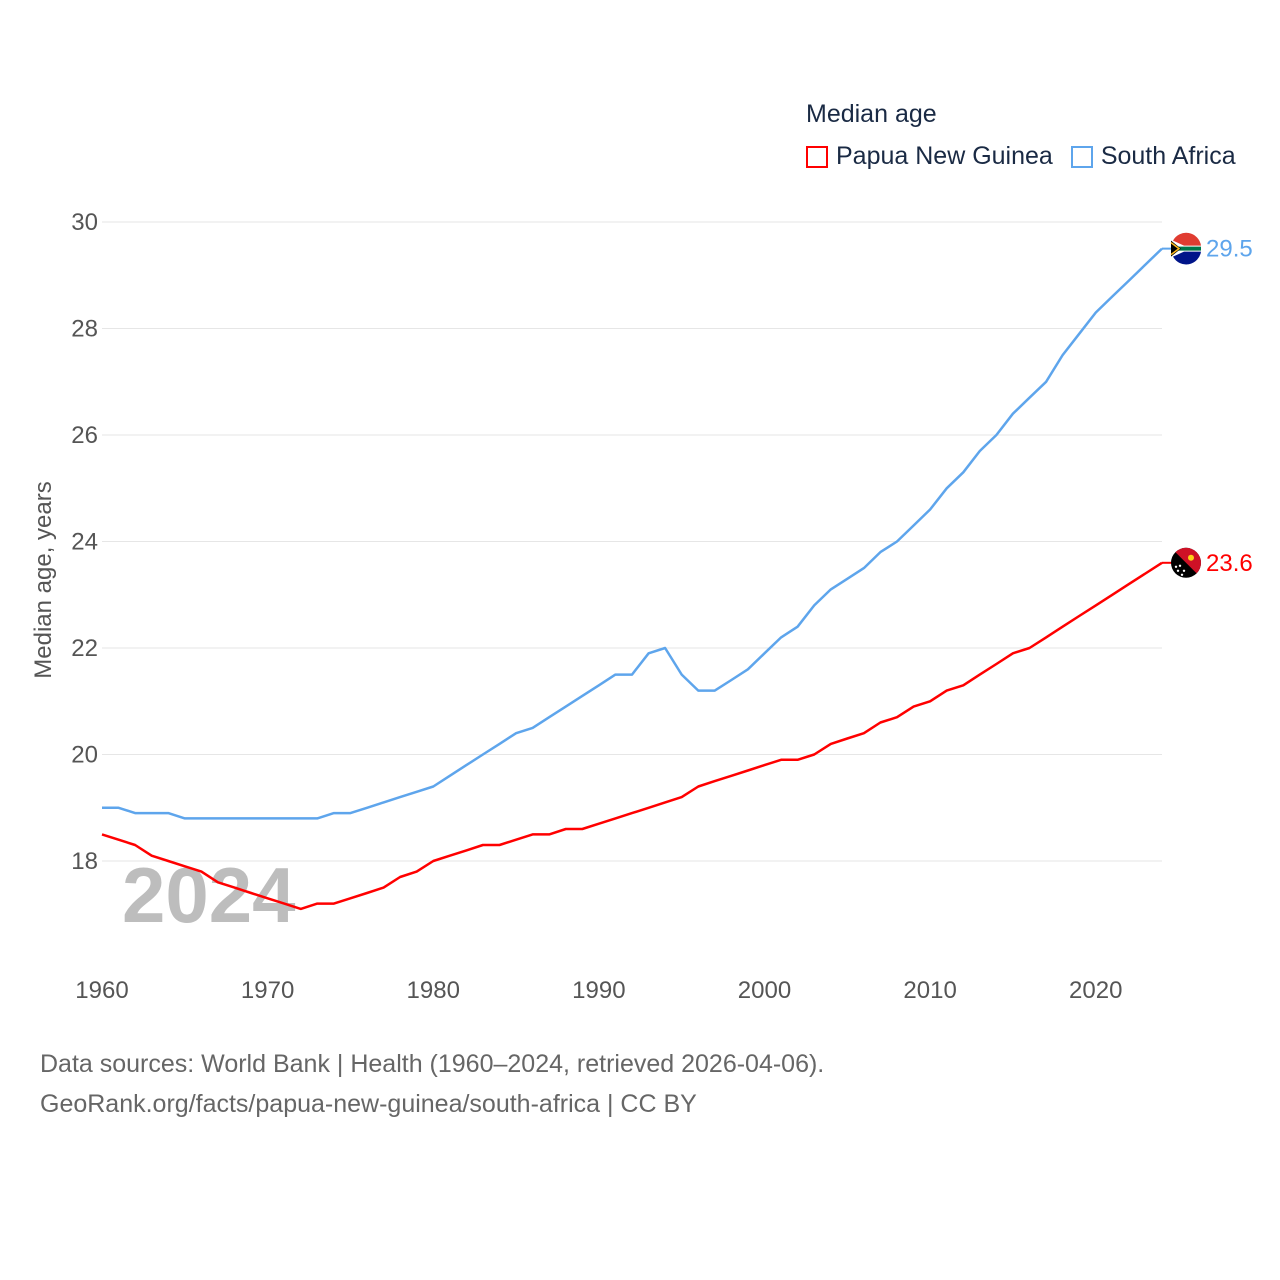 Image resolution: width=1280 pixels, height=1280 pixels. What do you see at coordinates (267, 990) in the screenshot?
I see `x-tick-label: 1970` at bounding box center [267, 990].